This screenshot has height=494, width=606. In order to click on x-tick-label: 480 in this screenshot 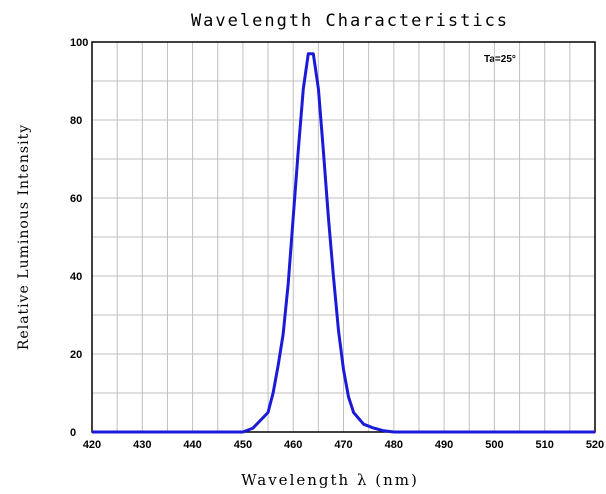, I will do `click(394, 445)`.